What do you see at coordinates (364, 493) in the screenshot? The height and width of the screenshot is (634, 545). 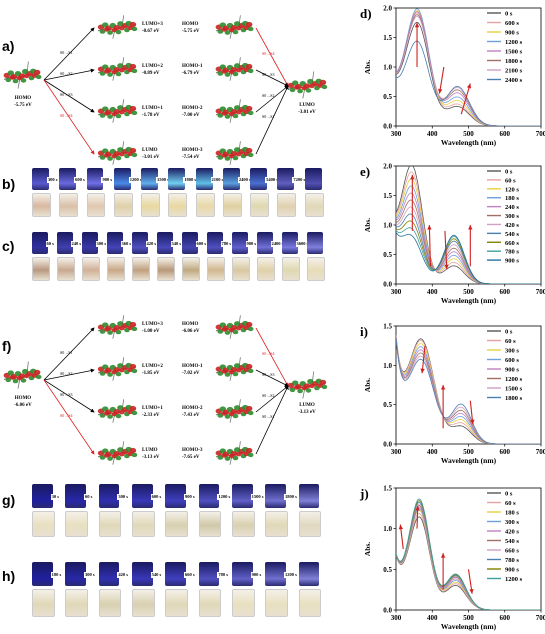 I see `chart-3-panel-label: j)` at bounding box center [364, 493].